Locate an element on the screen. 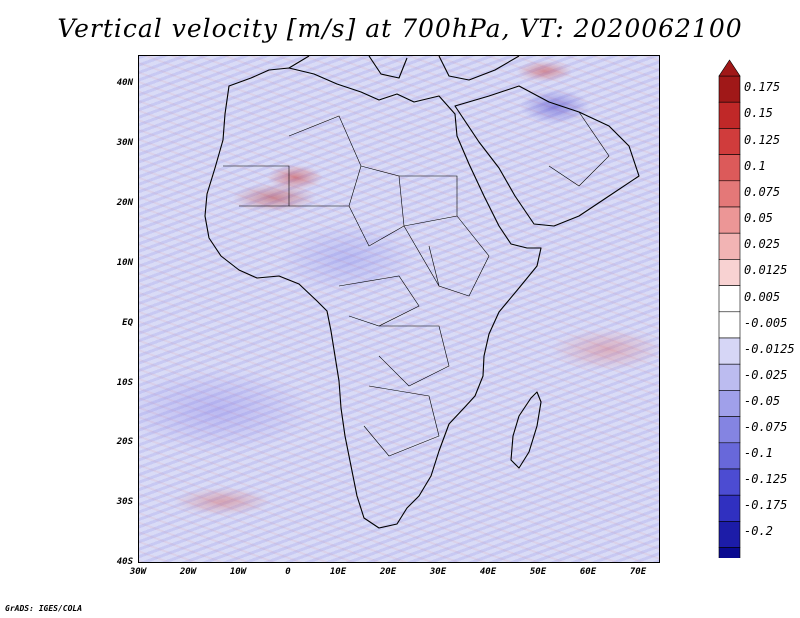 This screenshot has width=800, height=618. lon-label: 10E is located at coordinates (338, 572).